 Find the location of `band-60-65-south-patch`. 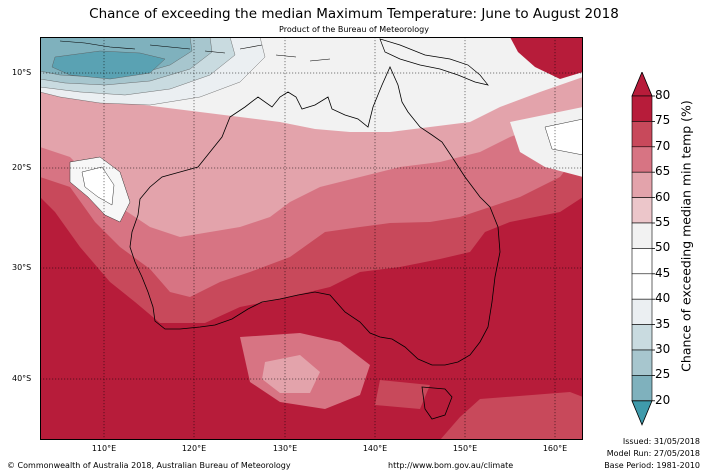

band-60-65-south-patch is located at coordinates (291, 374).